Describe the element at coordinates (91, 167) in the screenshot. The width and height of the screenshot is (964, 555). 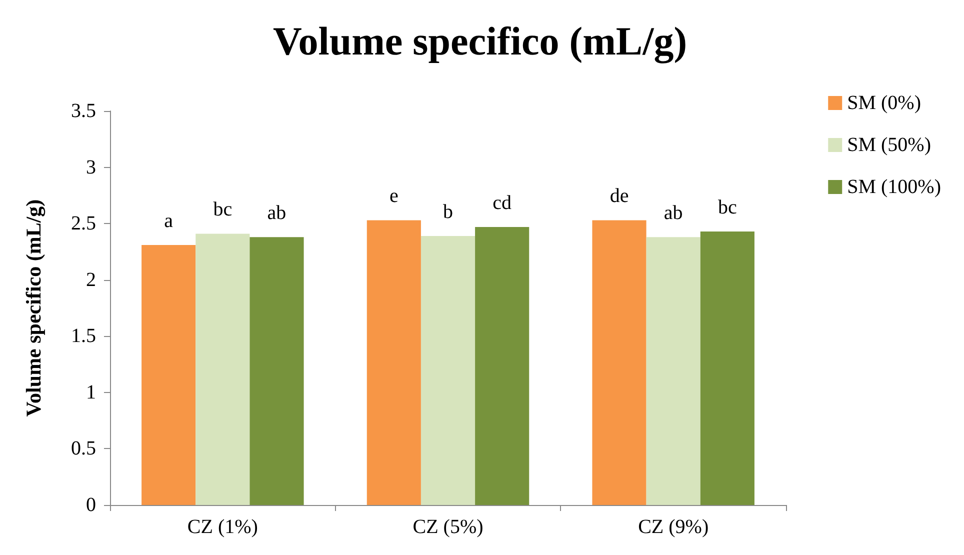
I see `y-tick-label: 3` at that location.